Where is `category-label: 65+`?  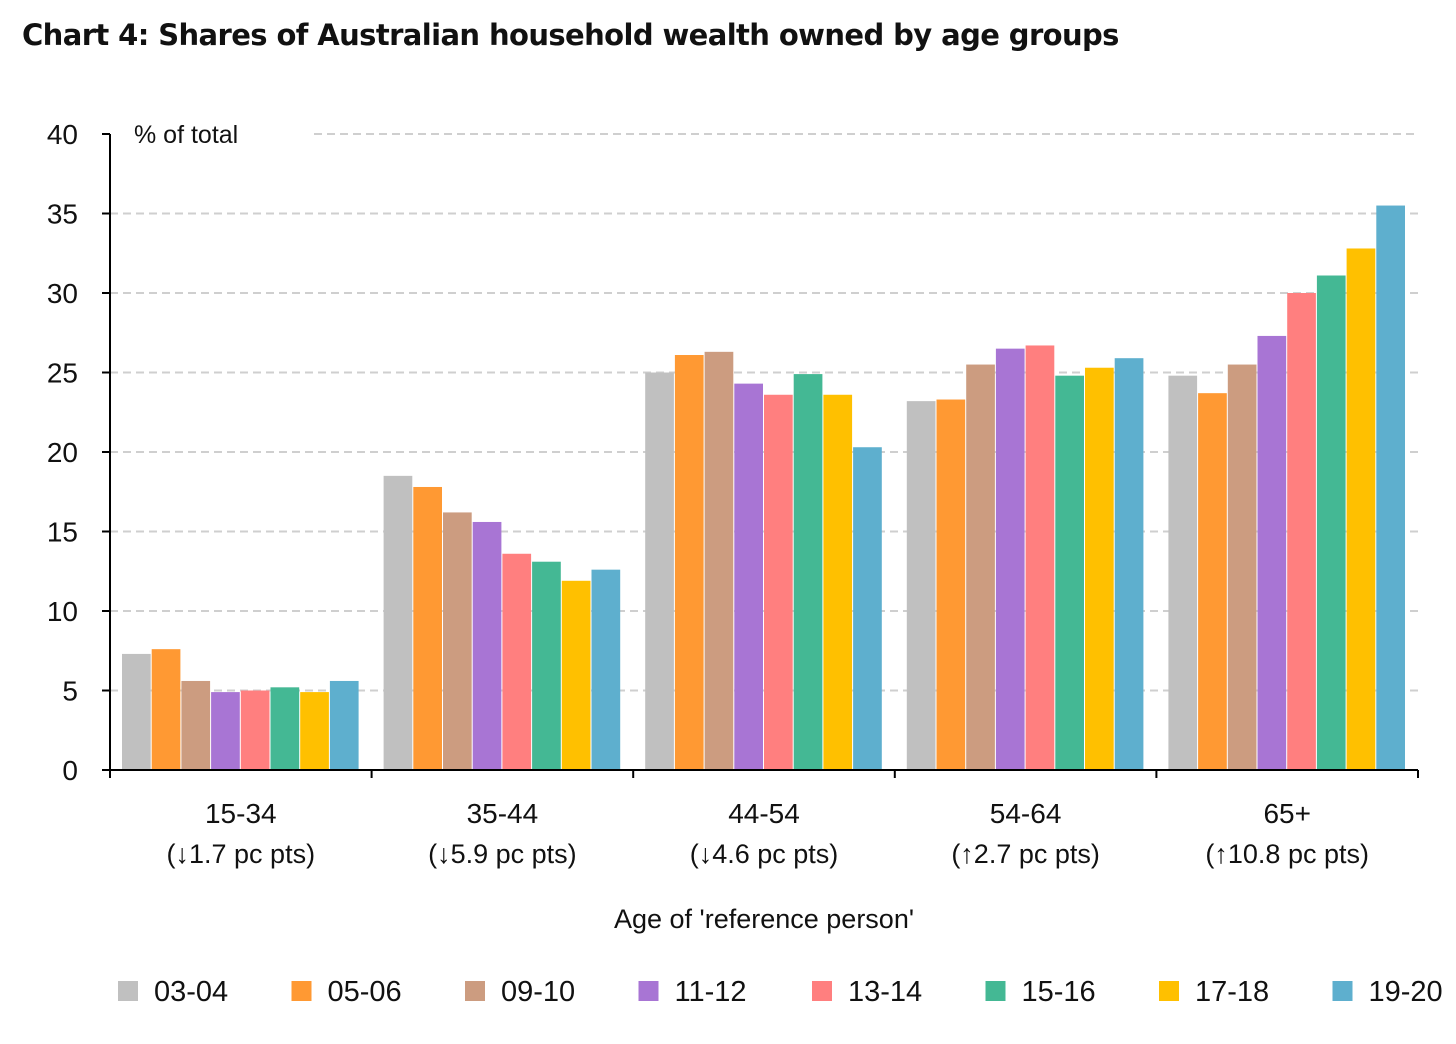
category-label: 65+ is located at coordinates (1287, 813).